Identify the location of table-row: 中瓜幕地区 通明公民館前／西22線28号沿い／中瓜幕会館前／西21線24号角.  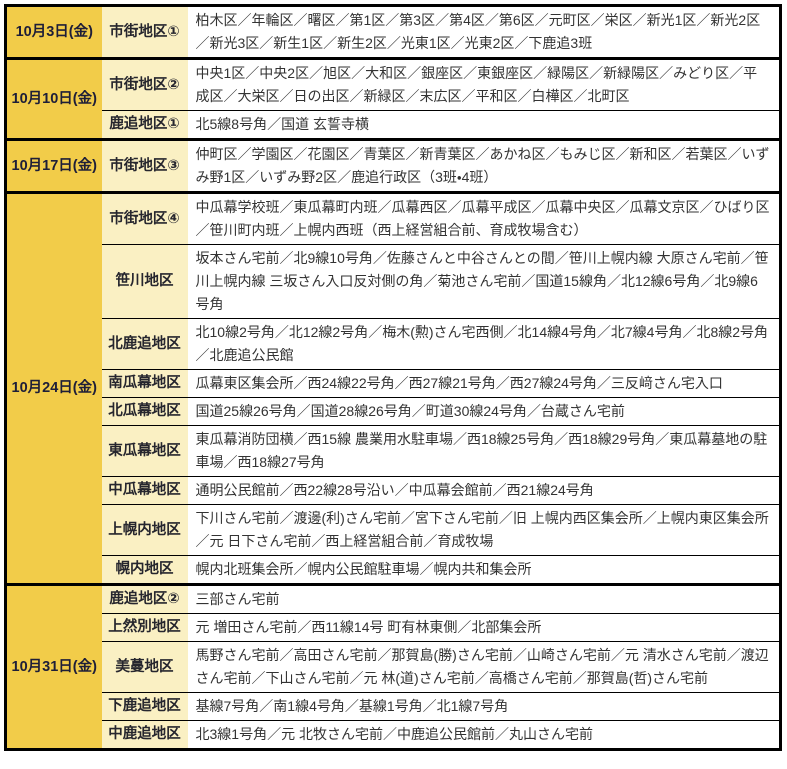
(393, 490).